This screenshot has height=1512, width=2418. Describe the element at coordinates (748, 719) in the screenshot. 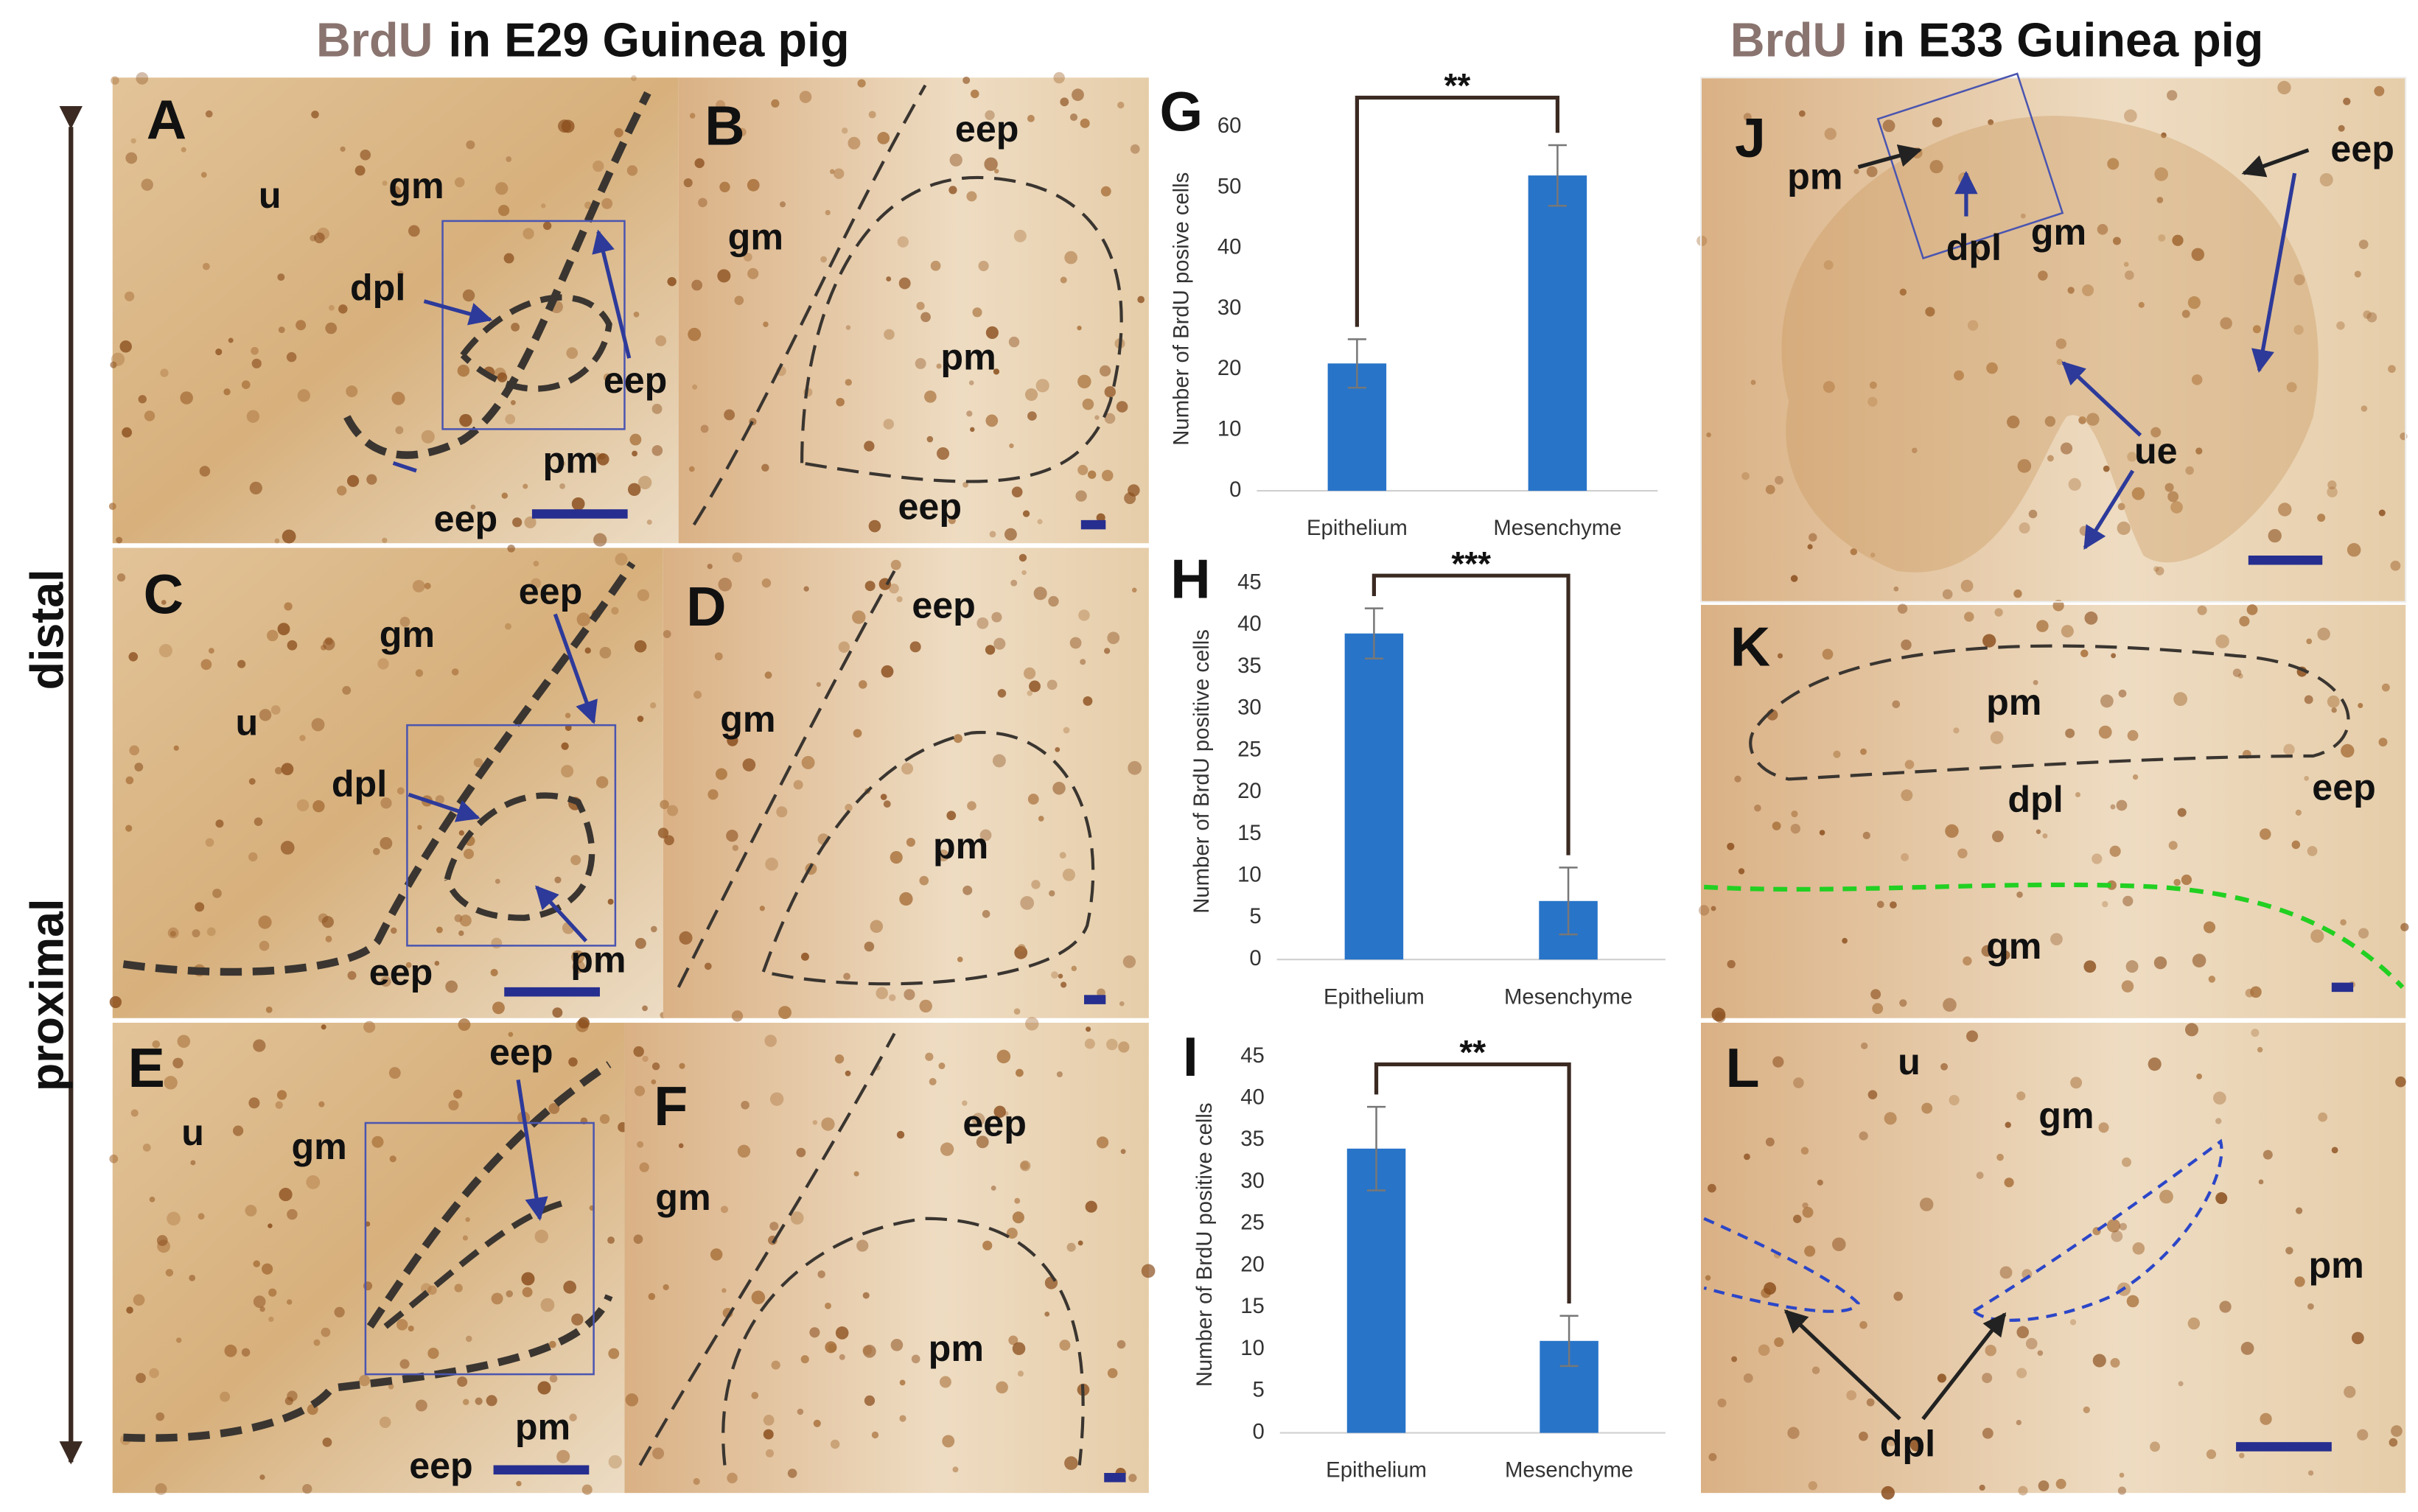

I see `tissue-label: gm` at that location.